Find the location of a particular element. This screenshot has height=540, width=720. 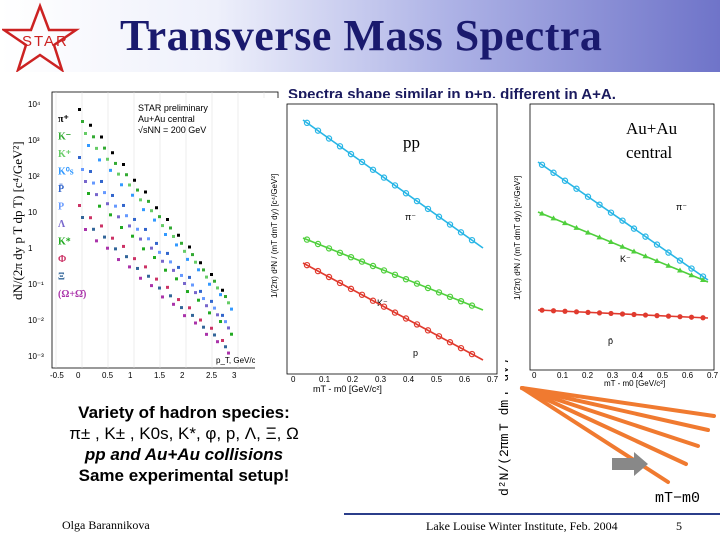

pp-x-tick: 0 is located at coordinates (293, 379).